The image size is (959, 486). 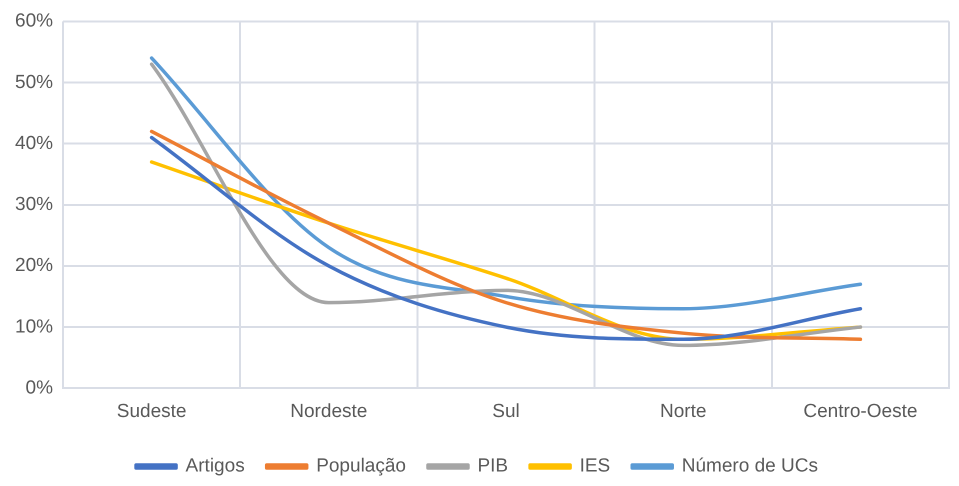 I want to click on x-tick-label: Nordeste, so click(x=329, y=411).